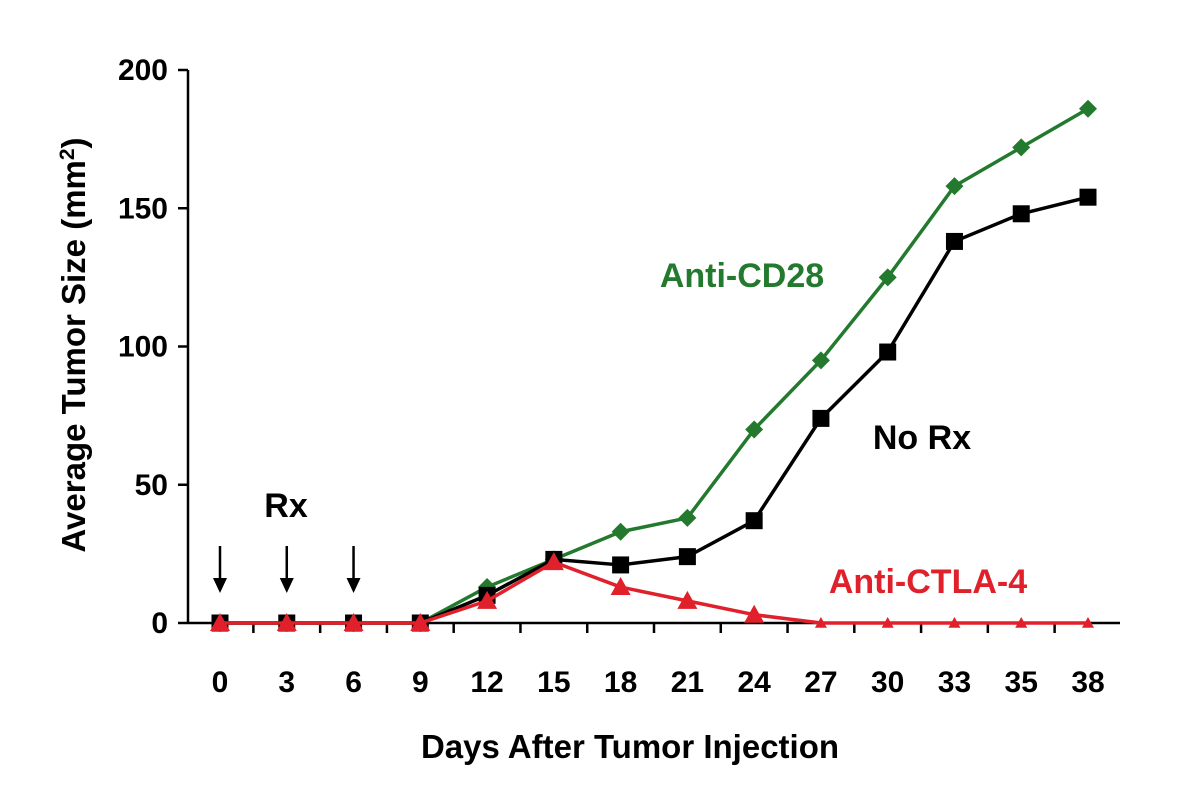 This screenshot has height=803, width=1200. What do you see at coordinates (887, 682) in the screenshot?
I see `x-tick-label: 30` at bounding box center [887, 682].